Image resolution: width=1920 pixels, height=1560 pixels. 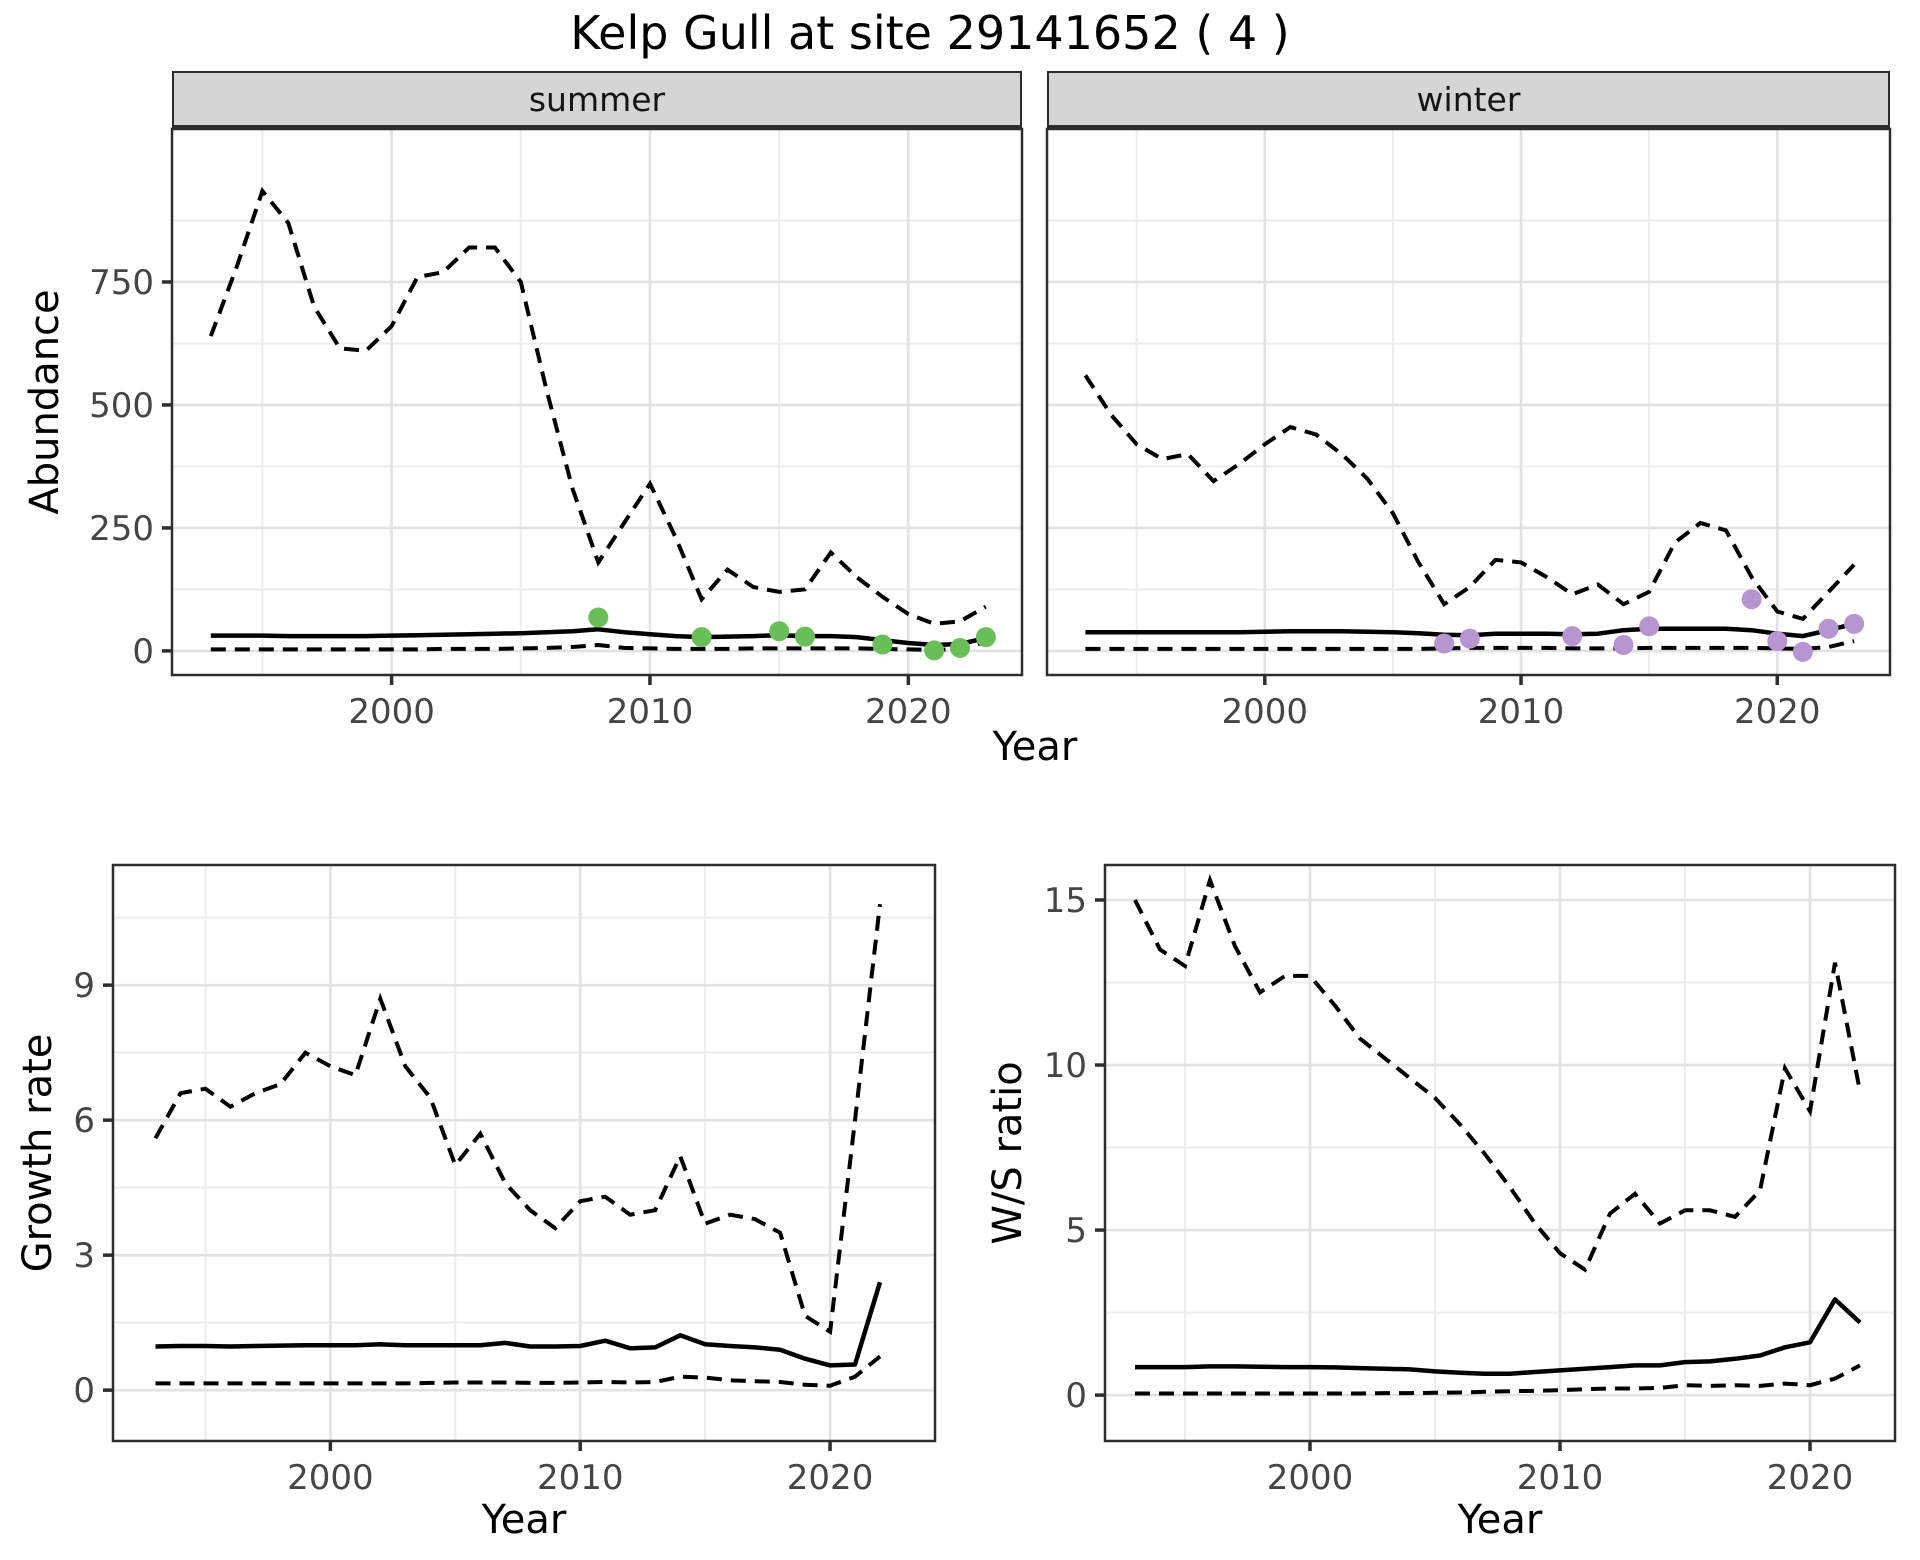 I want to click on ws-y-tick-label: 10, so click(x=1065, y=1066).